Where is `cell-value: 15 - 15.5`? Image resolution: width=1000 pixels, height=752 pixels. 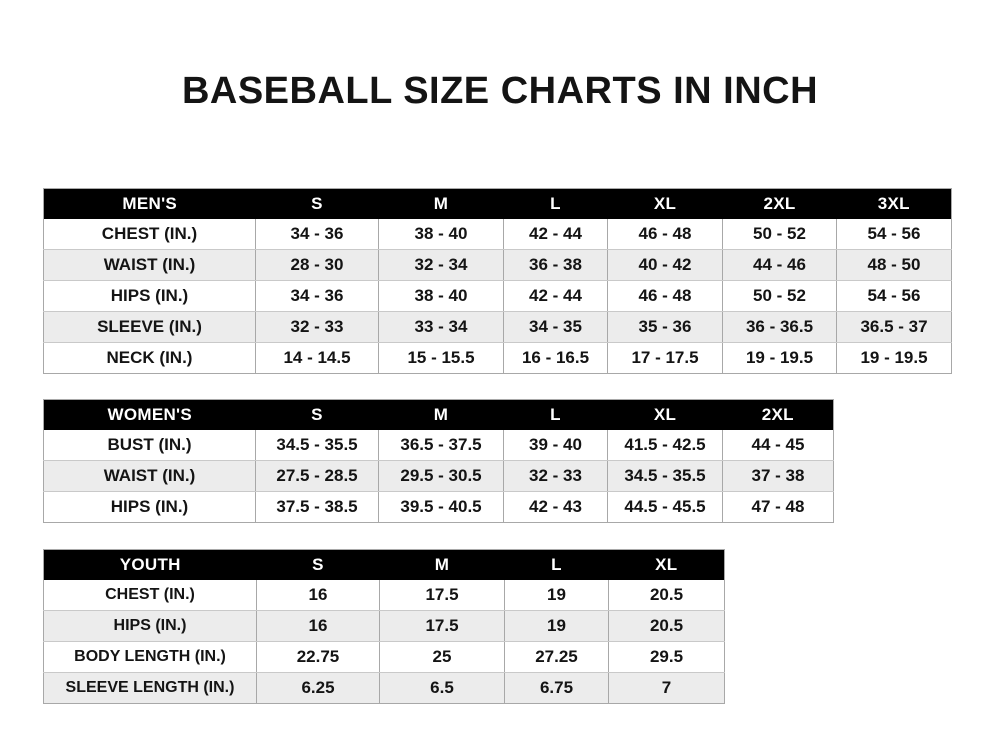 cell-value: 15 - 15.5 is located at coordinates (441, 358).